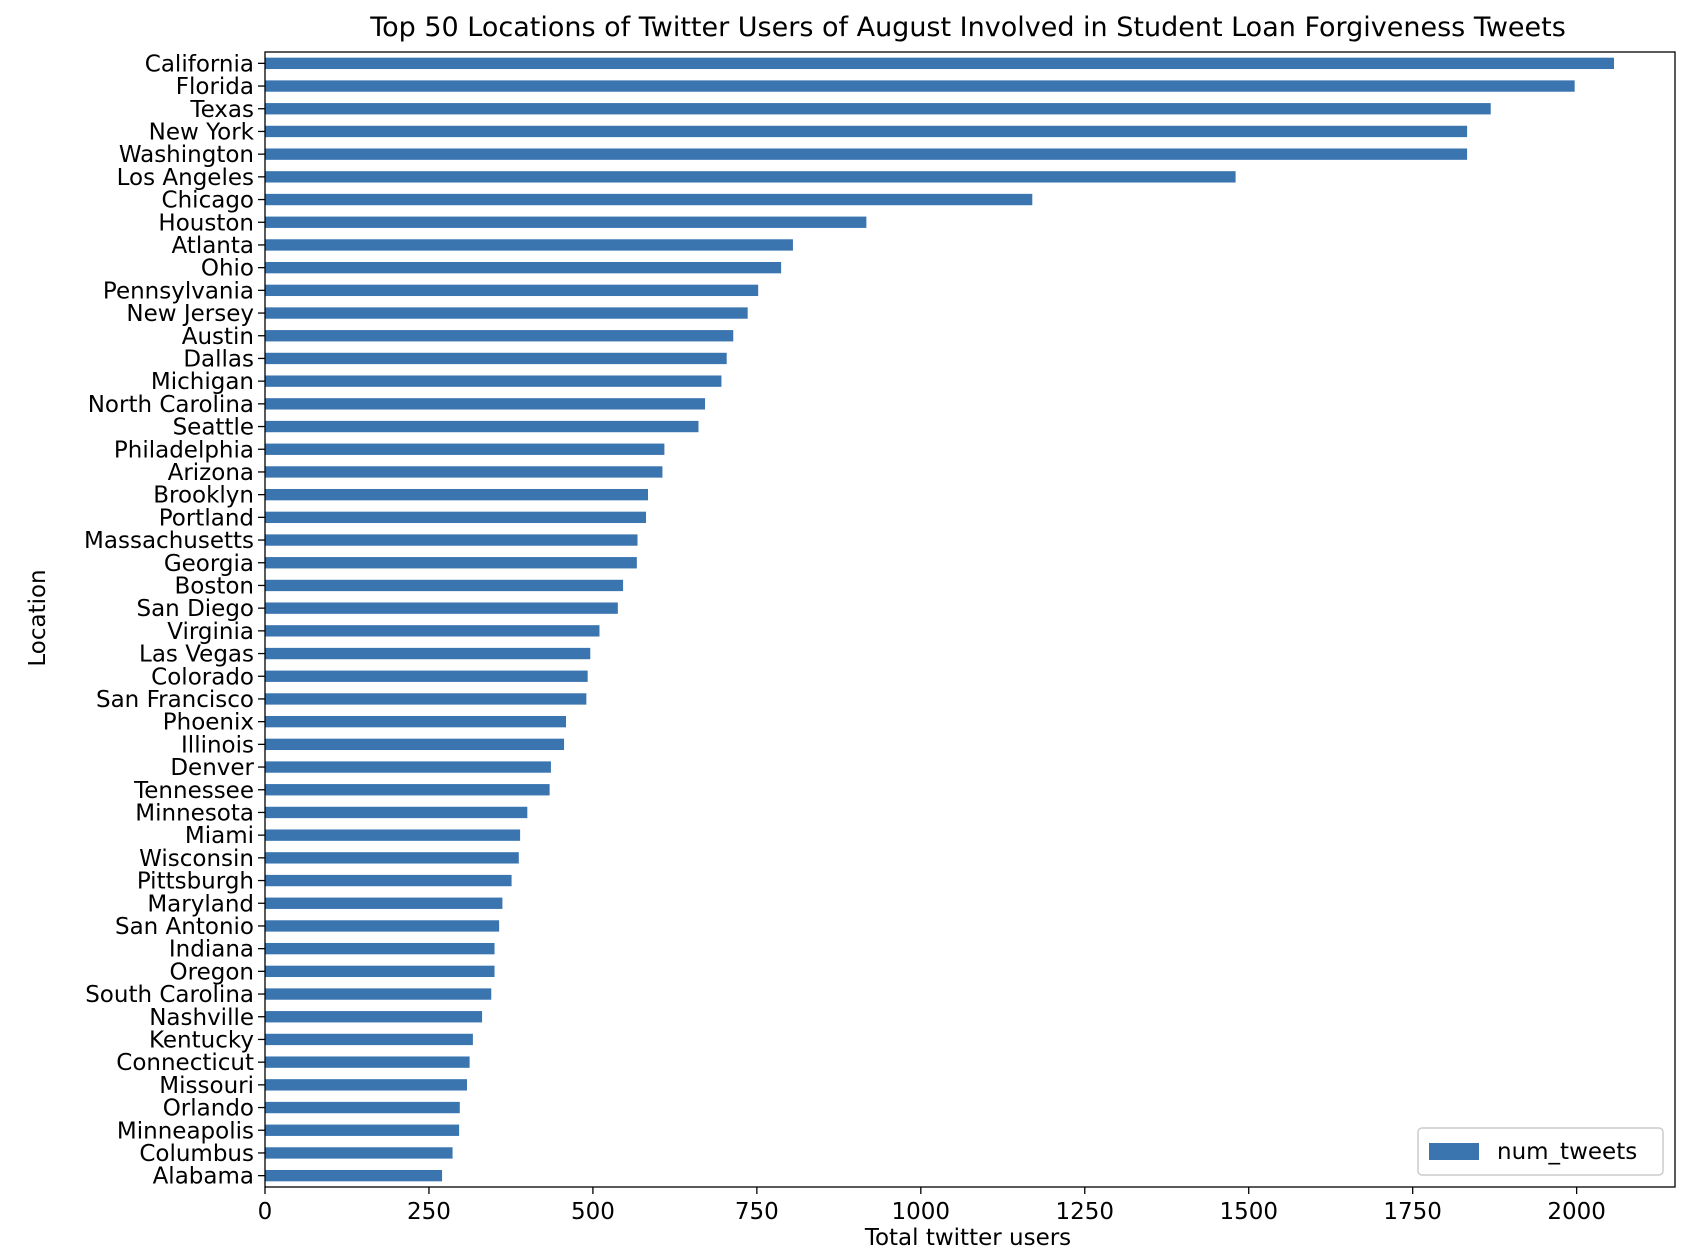 The width and height of the screenshot is (1692, 1254). Describe the element at coordinates (499, 336) in the screenshot. I see `bar-austin` at that location.